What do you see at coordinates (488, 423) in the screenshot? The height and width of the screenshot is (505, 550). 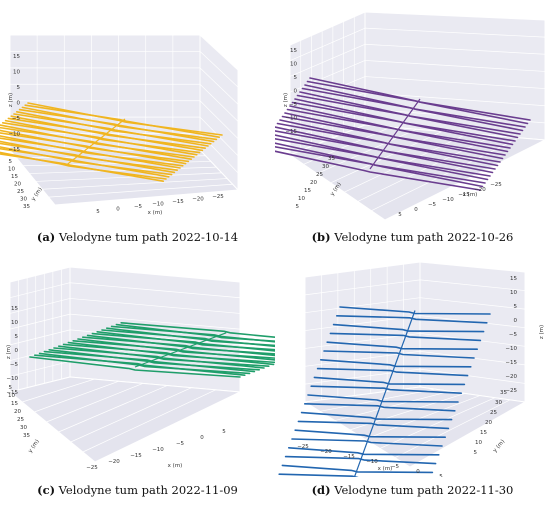 I see `y-tick-label: 20` at bounding box center [488, 423].